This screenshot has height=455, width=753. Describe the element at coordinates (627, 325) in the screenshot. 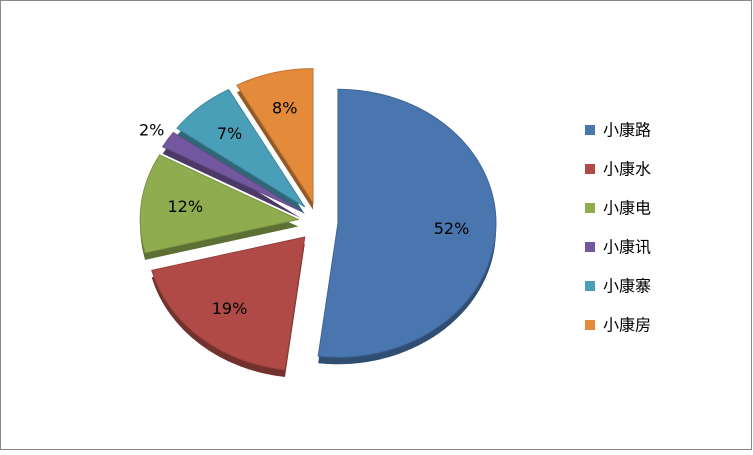

I see `legend-label: 小康房` at that location.